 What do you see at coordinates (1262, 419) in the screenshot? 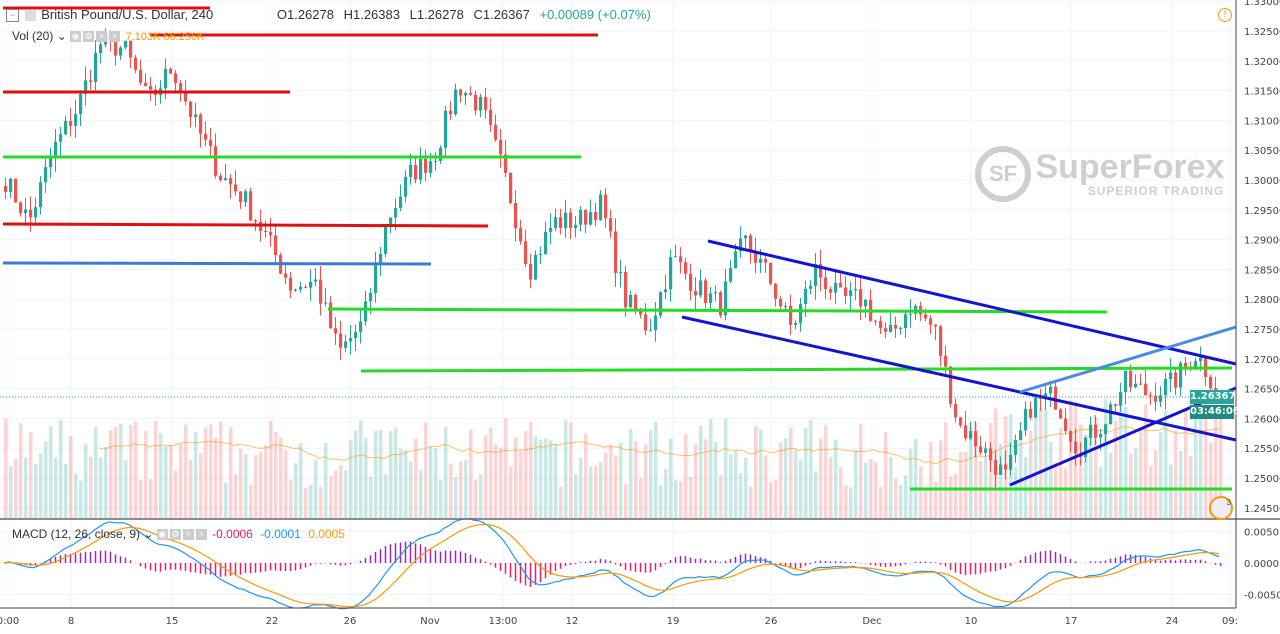
I see `price-tick-label: 1.26000` at bounding box center [1262, 419].